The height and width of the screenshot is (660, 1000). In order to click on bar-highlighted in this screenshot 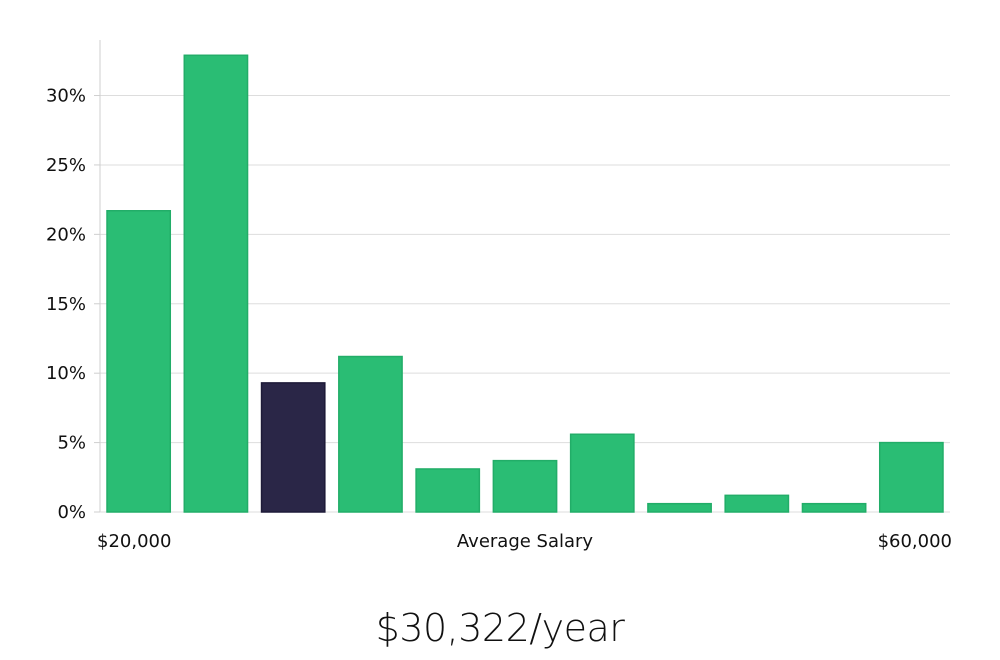, I will do `click(293, 447)`.